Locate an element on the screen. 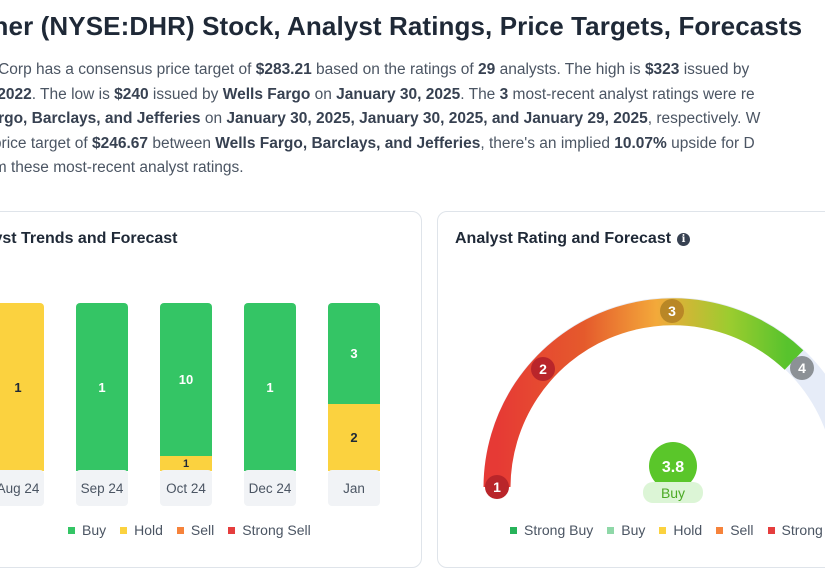  trend-month-label: Sep 24 is located at coordinates (102, 488).